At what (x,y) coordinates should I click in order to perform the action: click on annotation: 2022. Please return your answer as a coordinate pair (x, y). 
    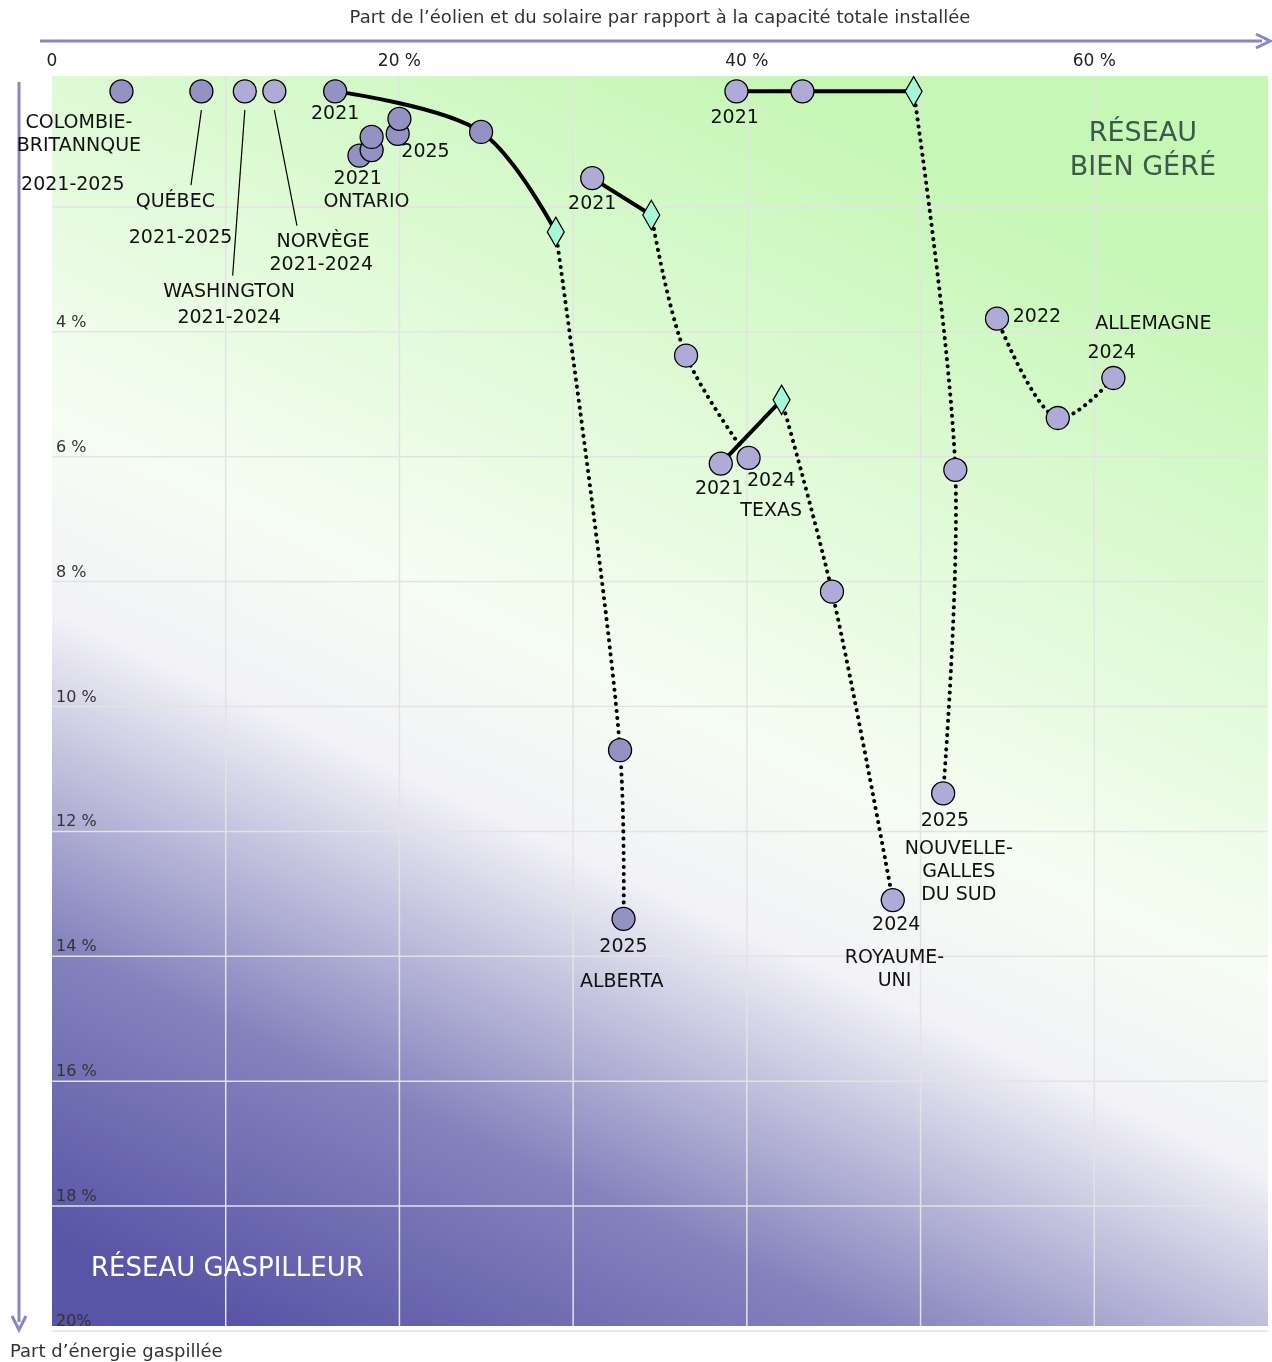
    Looking at the image, I should click on (1037, 314).